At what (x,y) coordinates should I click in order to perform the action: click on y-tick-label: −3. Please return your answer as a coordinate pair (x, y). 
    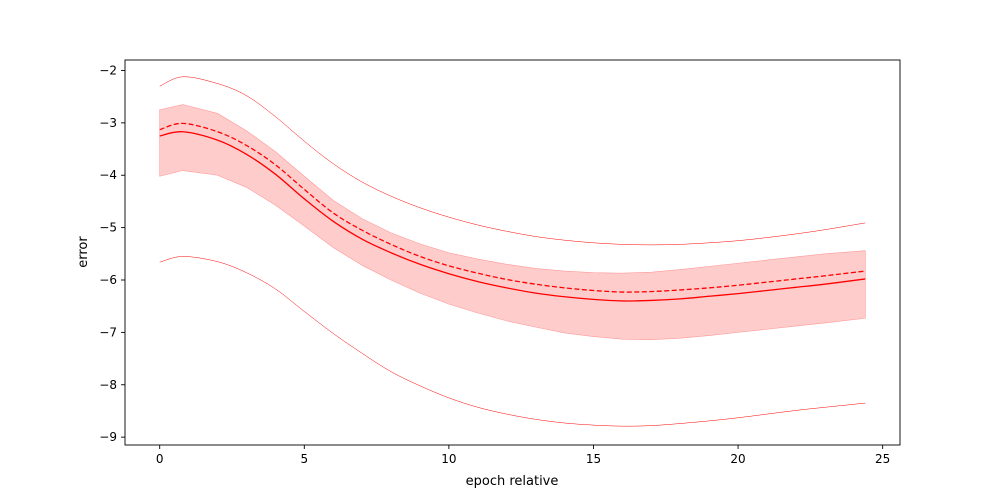
    Looking at the image, I should click on (108, 123).